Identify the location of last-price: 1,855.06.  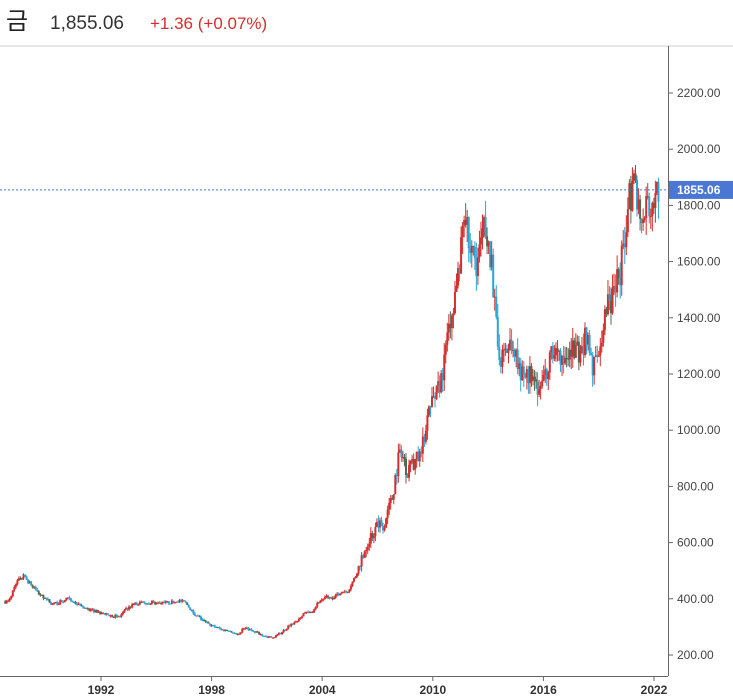
(87, 23).